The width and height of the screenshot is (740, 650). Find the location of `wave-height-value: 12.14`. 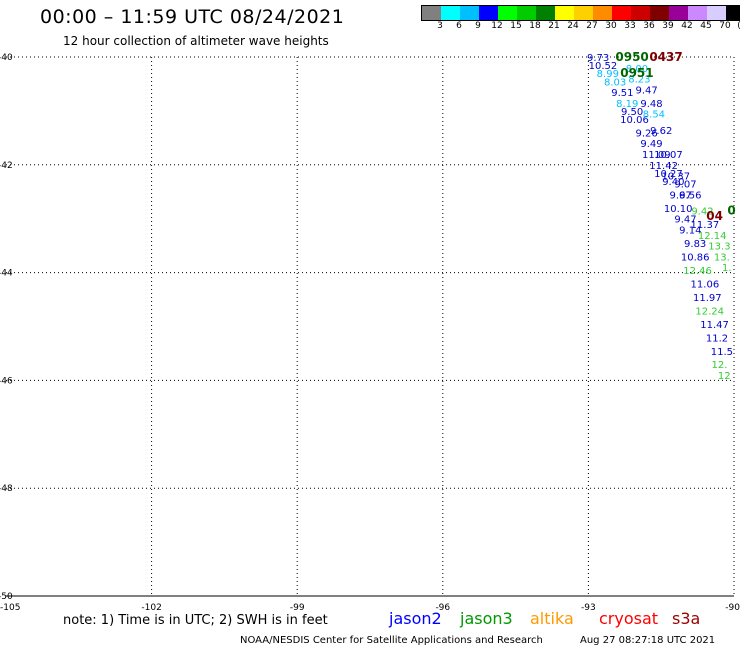

wave-height-value: 12.14 is located at coordinates (712, 236).